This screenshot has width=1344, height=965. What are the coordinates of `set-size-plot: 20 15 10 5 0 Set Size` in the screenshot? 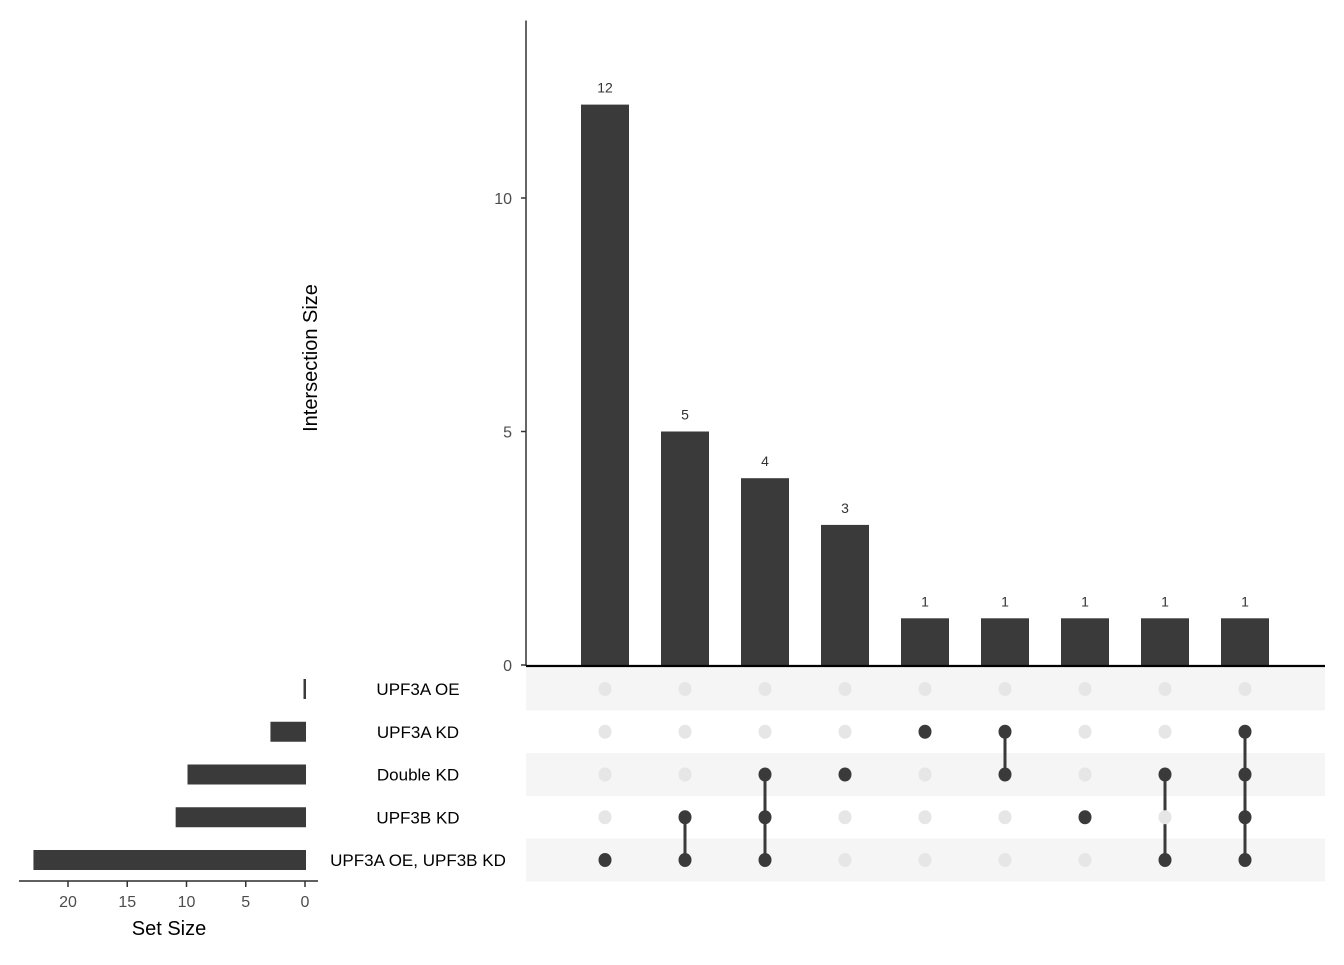 It's located at (168, 809).